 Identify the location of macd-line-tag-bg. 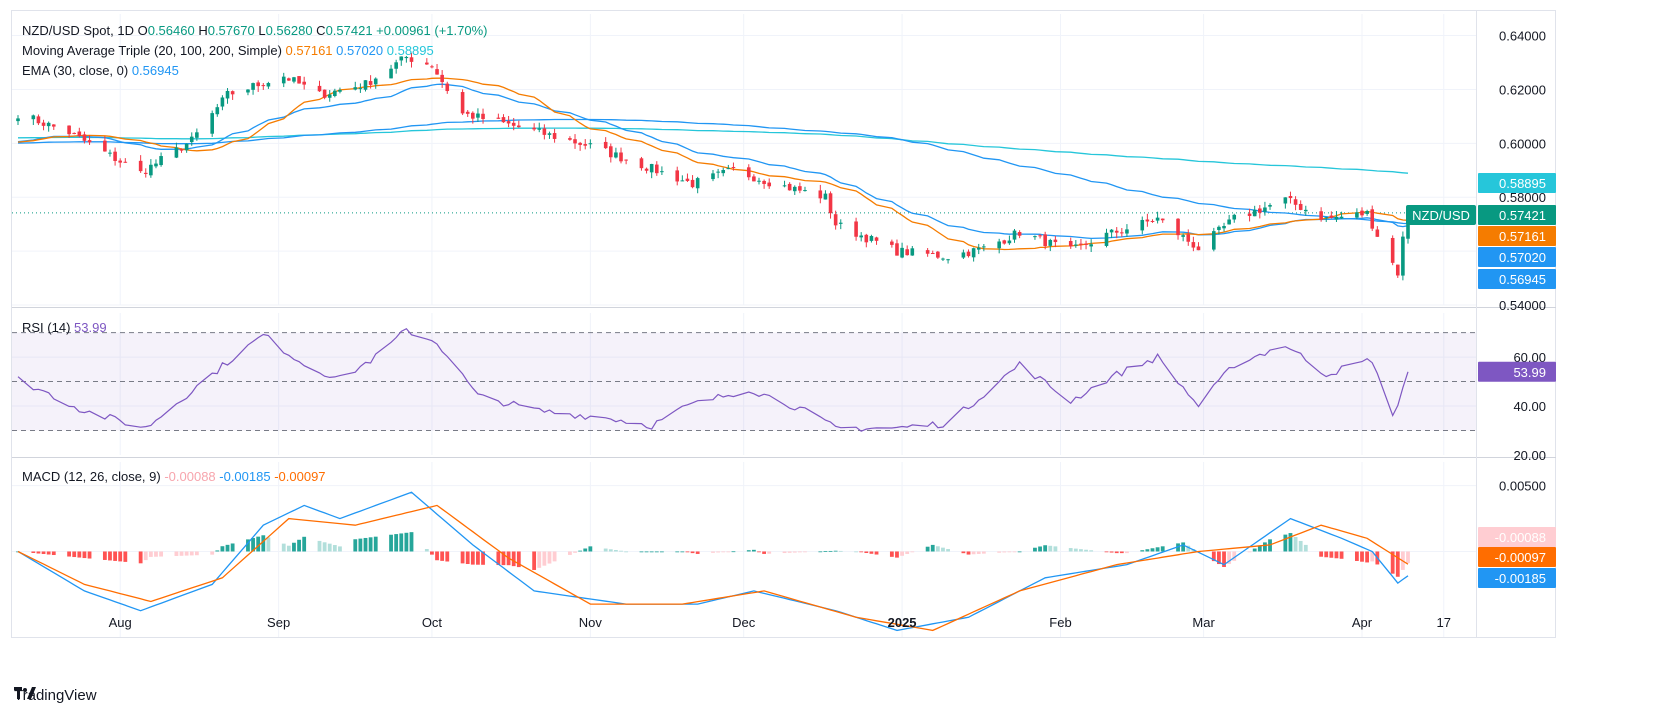
(1517, 578).